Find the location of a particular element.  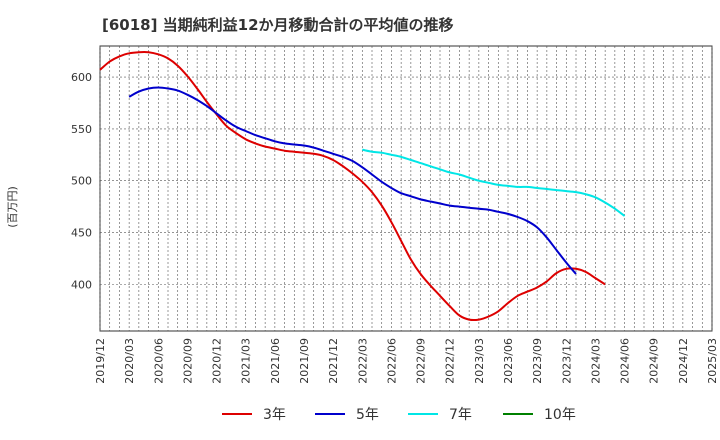

x-tick-label: 2022/06 is located at coordinates (391, 361).